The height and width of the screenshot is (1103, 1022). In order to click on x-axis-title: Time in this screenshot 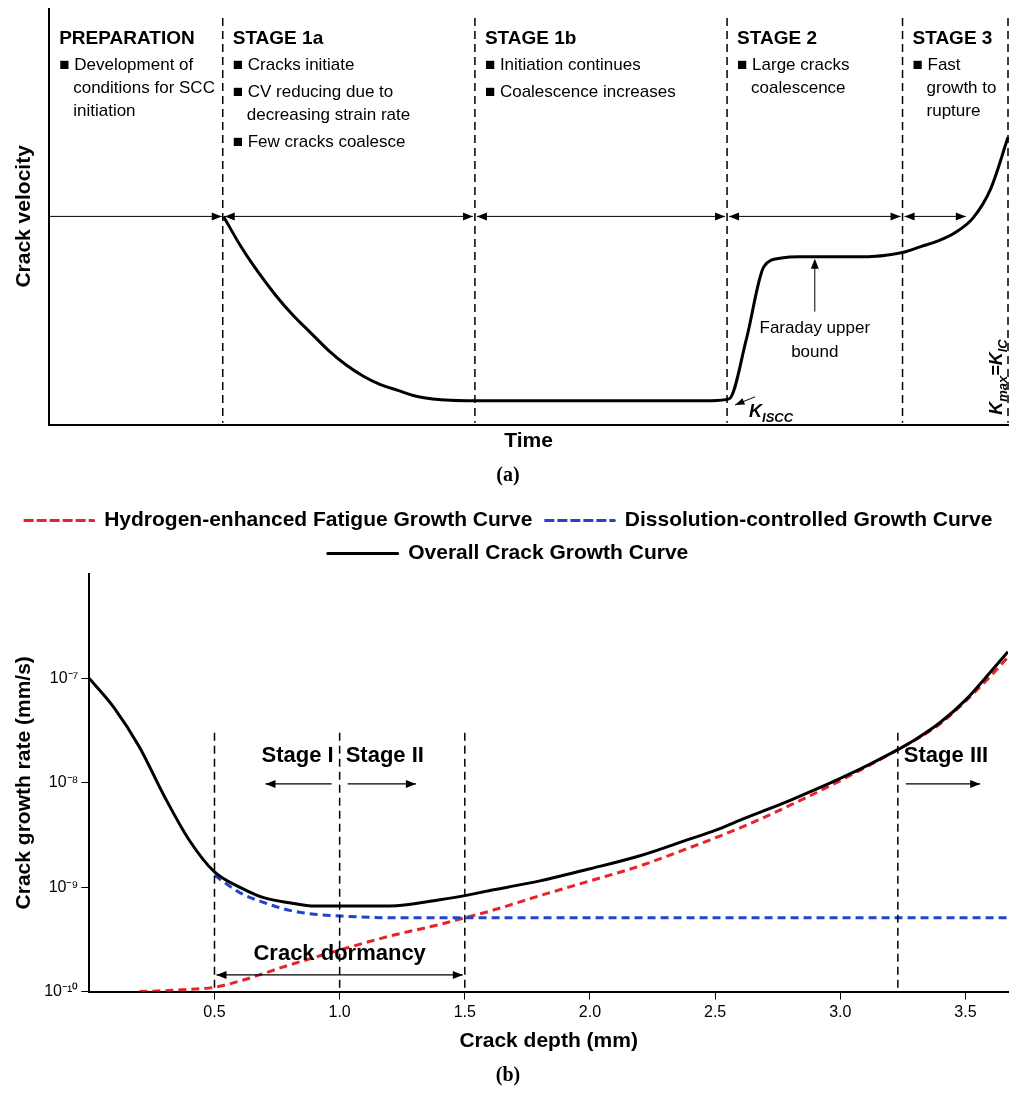, I will do `click(528, 440)`.